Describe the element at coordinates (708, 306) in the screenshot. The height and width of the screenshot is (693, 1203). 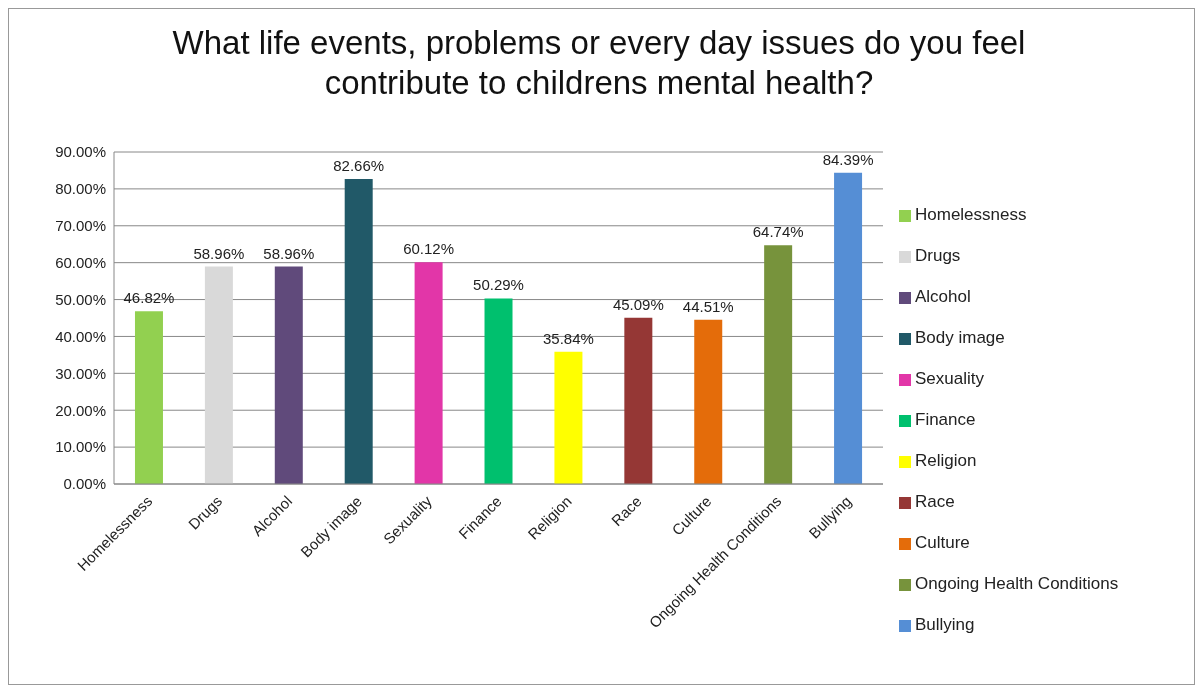
I see `data-label: 44.51%` at that location.